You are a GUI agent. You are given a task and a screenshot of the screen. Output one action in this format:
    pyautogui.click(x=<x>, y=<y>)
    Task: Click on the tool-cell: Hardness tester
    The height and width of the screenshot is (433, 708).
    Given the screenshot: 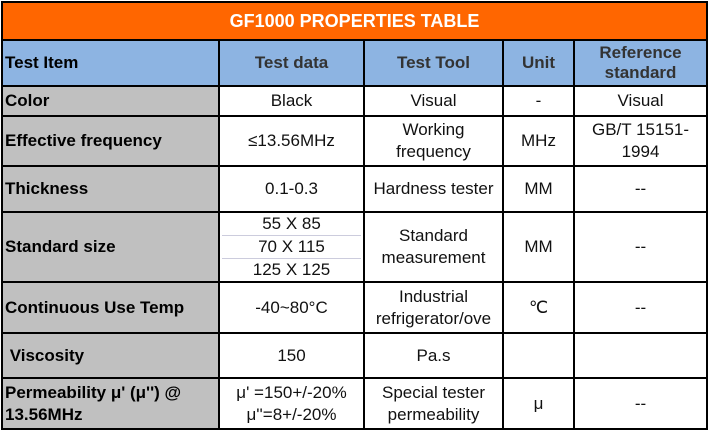 What is the action you would take?
    pyautogui.click(x=433, y=189)
    